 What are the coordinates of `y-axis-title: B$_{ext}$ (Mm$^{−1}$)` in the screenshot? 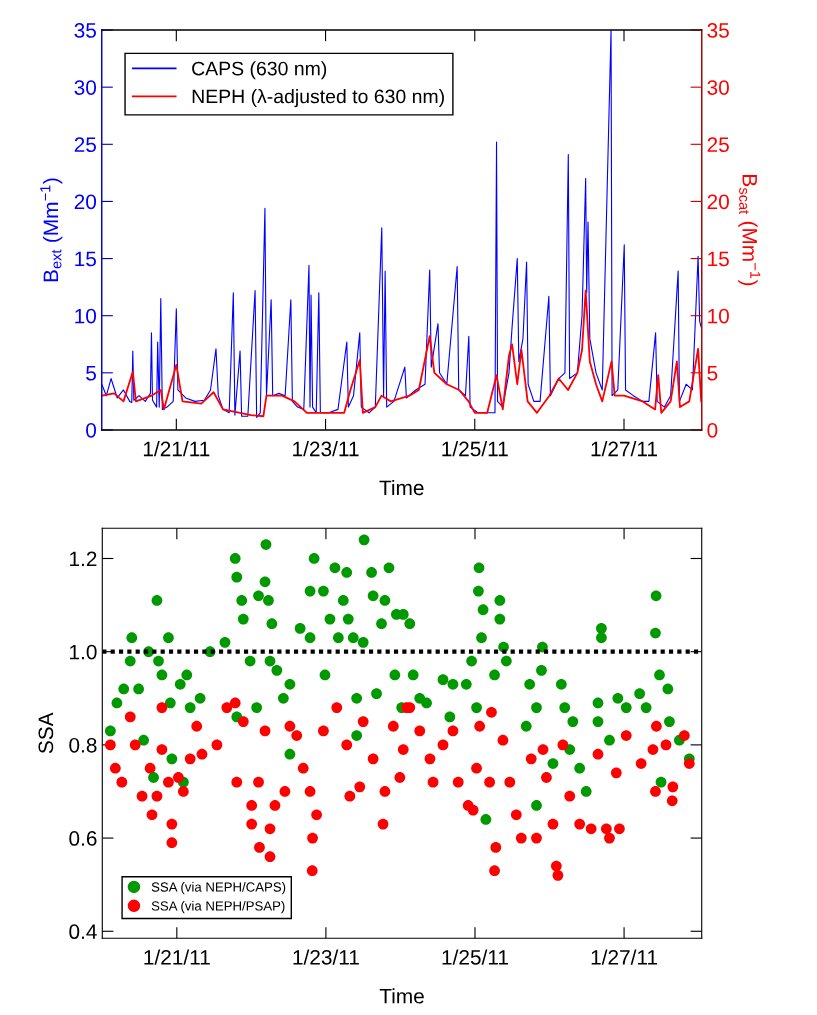 It's located at (51, 230).